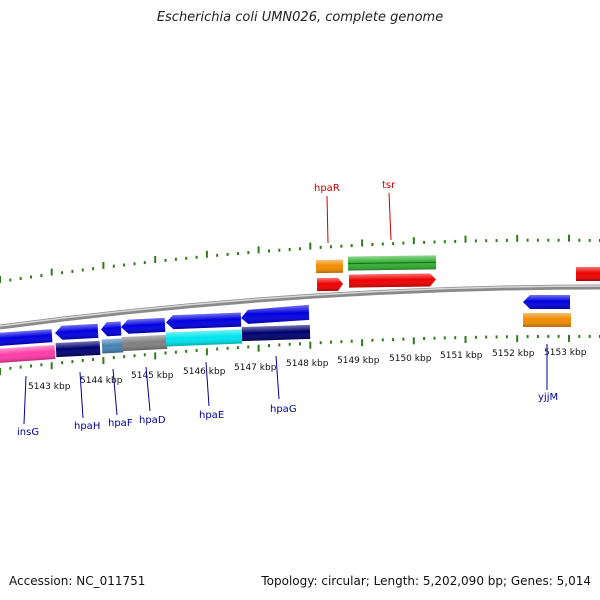 Image resolution: width=600 pixels, height=600 pixels. Describe the element at coordinates (565, 353) in the screenshot. I see `kbp-label-5153: 5153 kbp` at that location.